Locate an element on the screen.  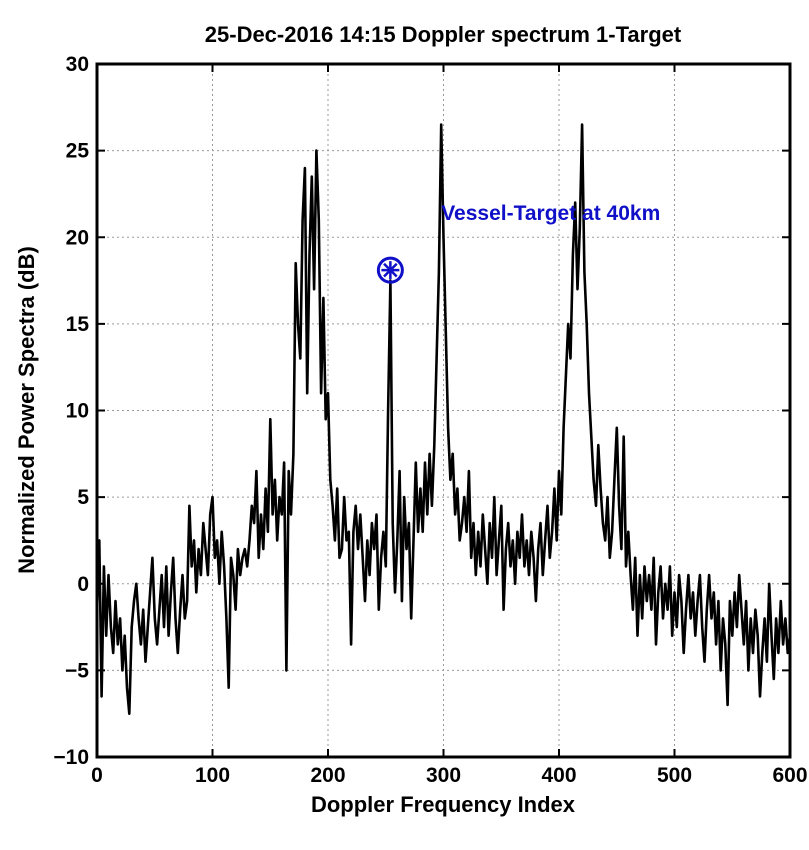
y-tick-label: −5 is located at coordinates (77, 670).